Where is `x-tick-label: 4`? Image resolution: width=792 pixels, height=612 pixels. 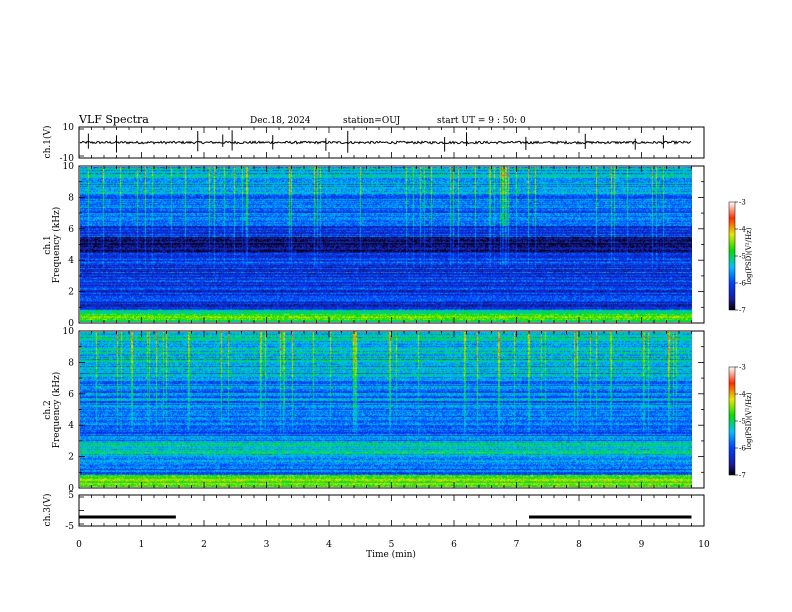 x-tick-label: 4 is located at coordinates (329, 545).